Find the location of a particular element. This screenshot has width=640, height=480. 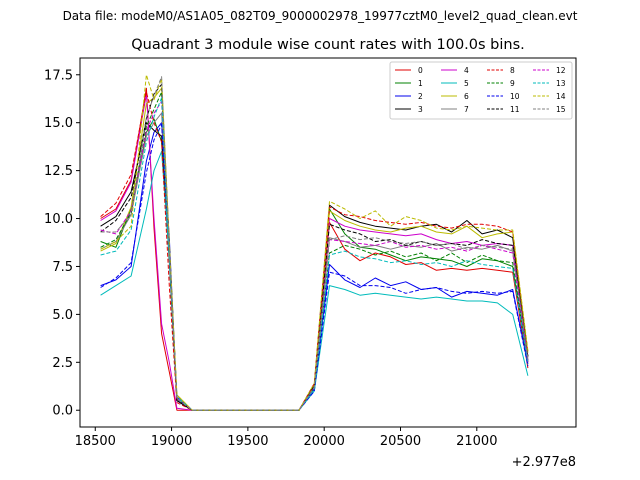

legend-label-10: 10 is located at coordinates (515, 96).